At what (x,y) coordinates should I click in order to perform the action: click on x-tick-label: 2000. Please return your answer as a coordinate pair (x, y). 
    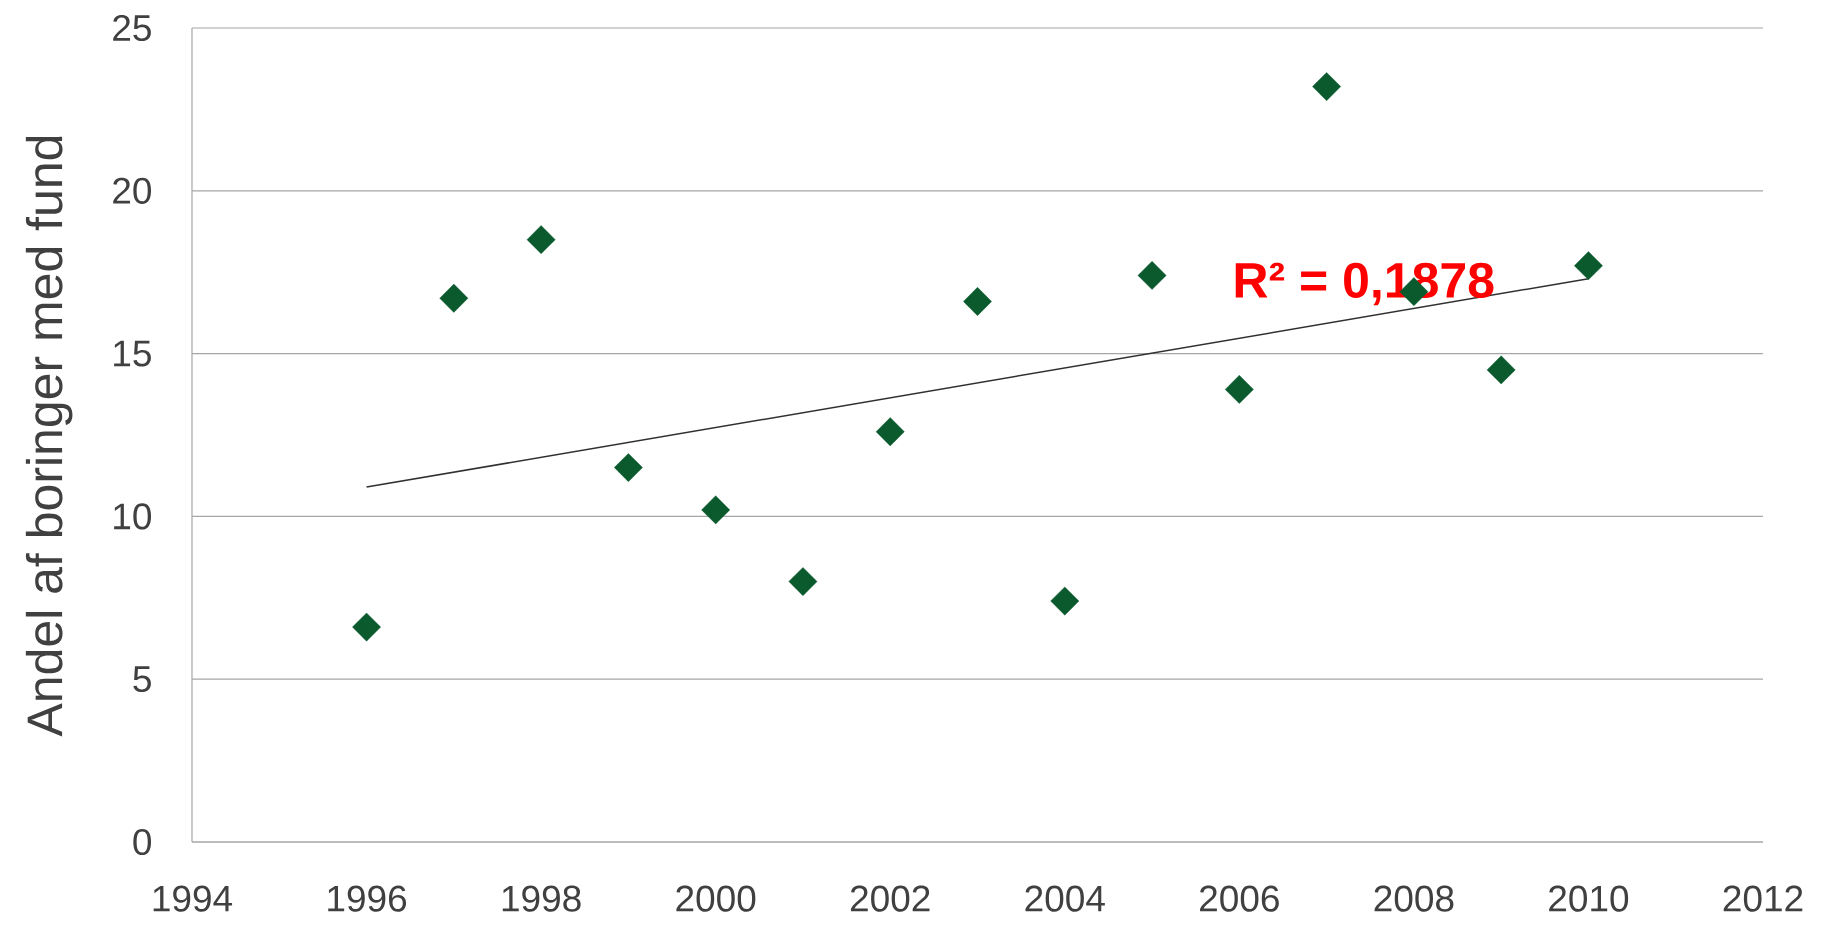
    Looking at the image, I should click on (716, 898).